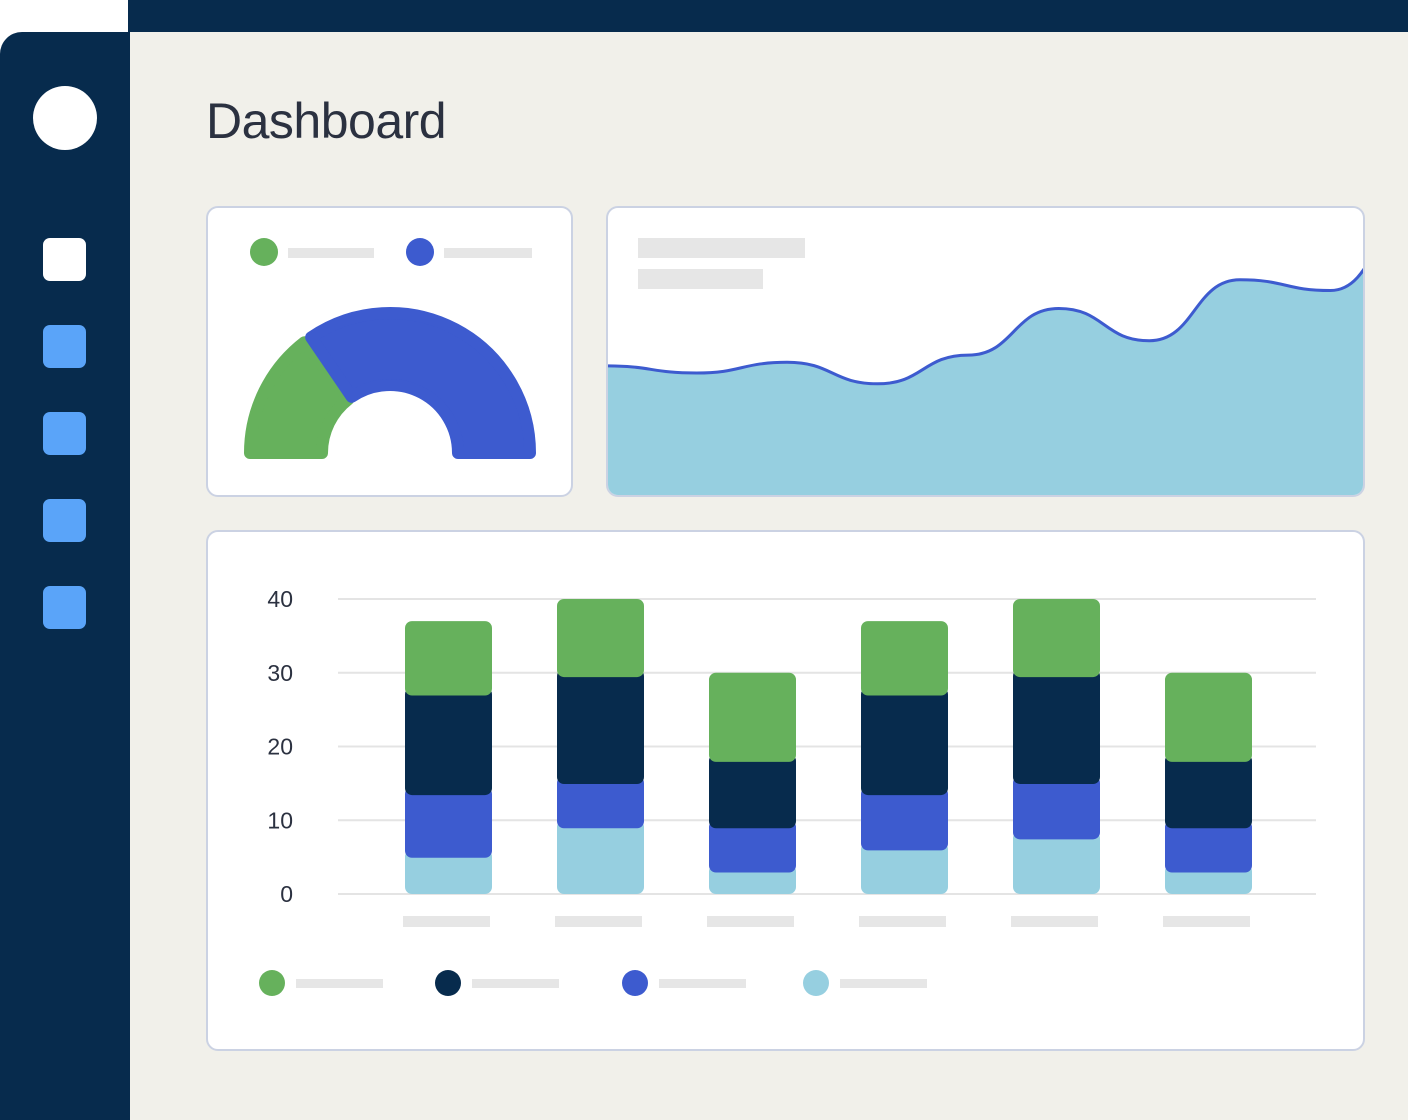 The height and width of the screenshot is (1120, 1408). I want to click on gauge-card, so click(389, 351).